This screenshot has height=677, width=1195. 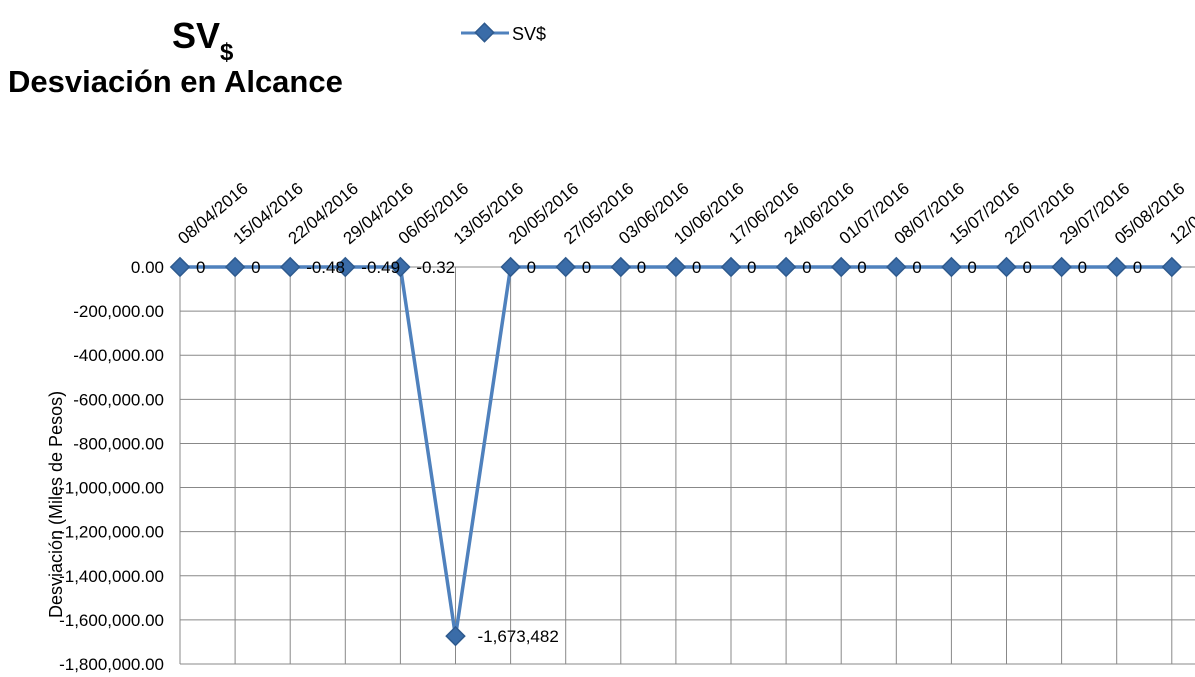 I want to click on chart-title: SV$ Desviación en Alcance, so click(x=175, y=57).